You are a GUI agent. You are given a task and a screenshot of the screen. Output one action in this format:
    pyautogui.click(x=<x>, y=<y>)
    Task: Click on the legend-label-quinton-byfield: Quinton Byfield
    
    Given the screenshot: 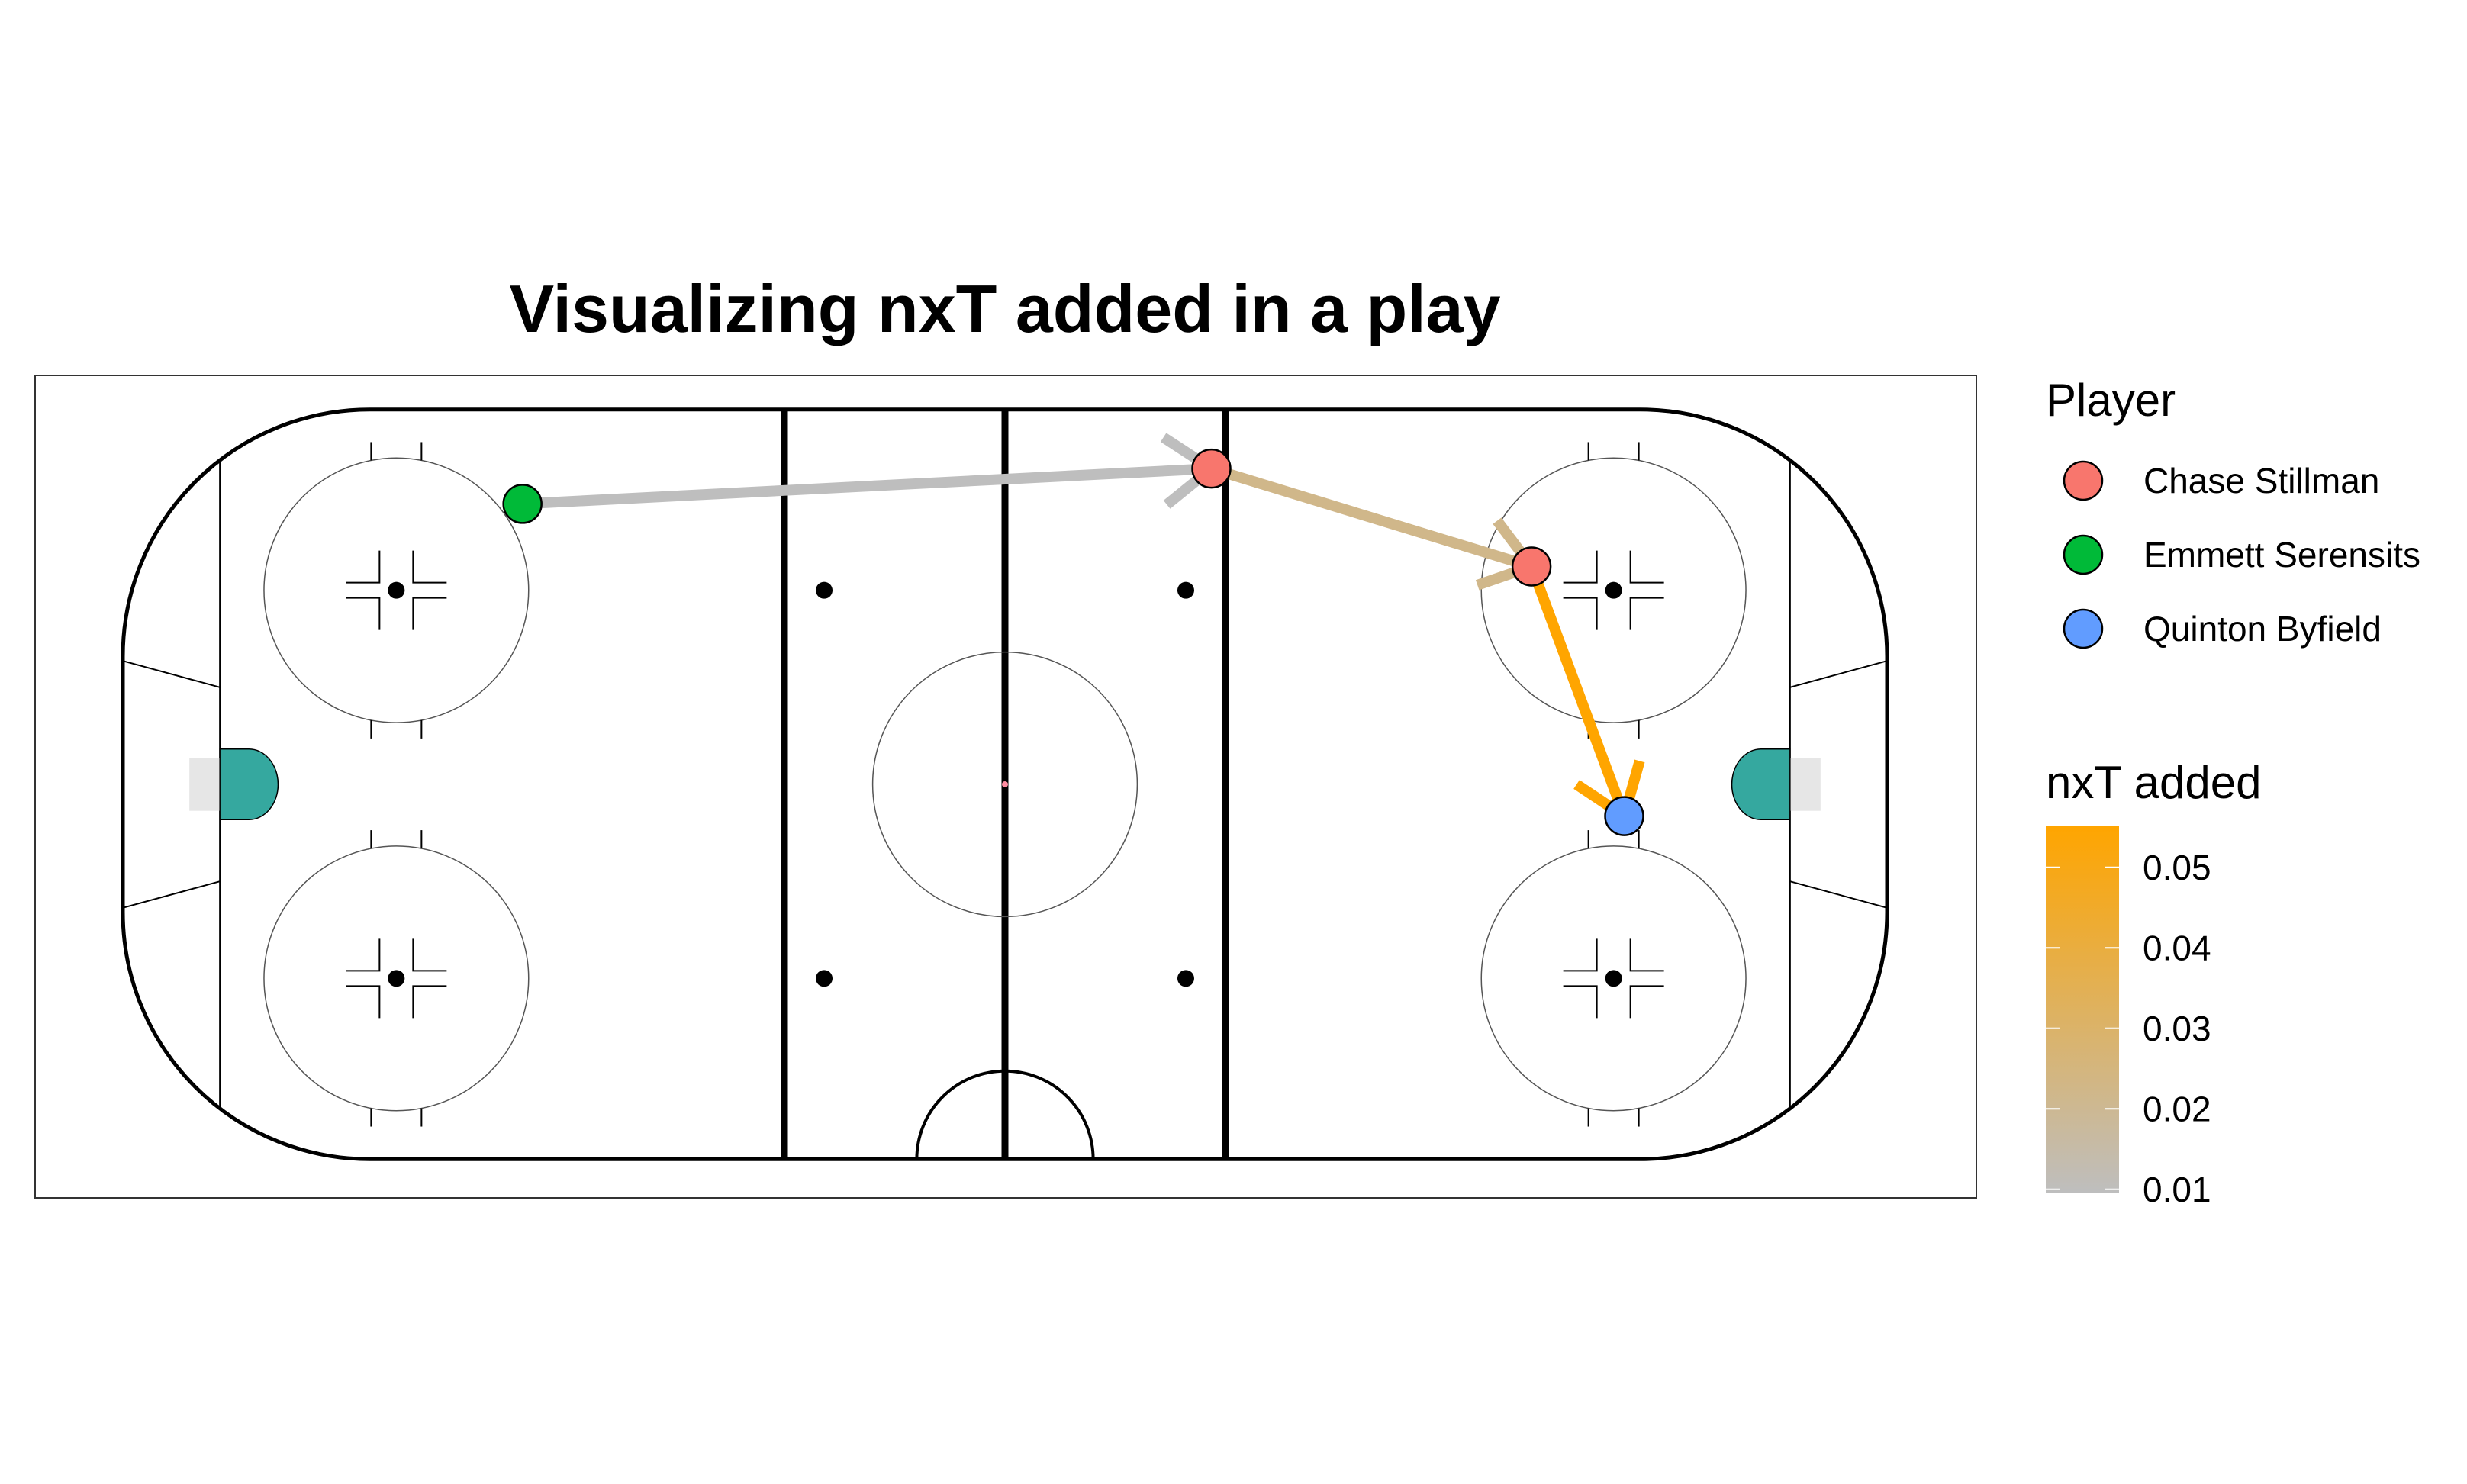 What is the action you would take?
    pyautogui.click(x=2262, y=629)
    